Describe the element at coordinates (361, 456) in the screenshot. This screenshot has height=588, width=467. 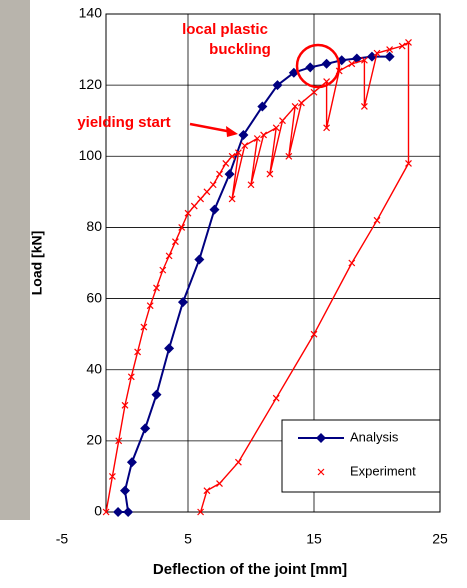
I see `legend-box` at that location.